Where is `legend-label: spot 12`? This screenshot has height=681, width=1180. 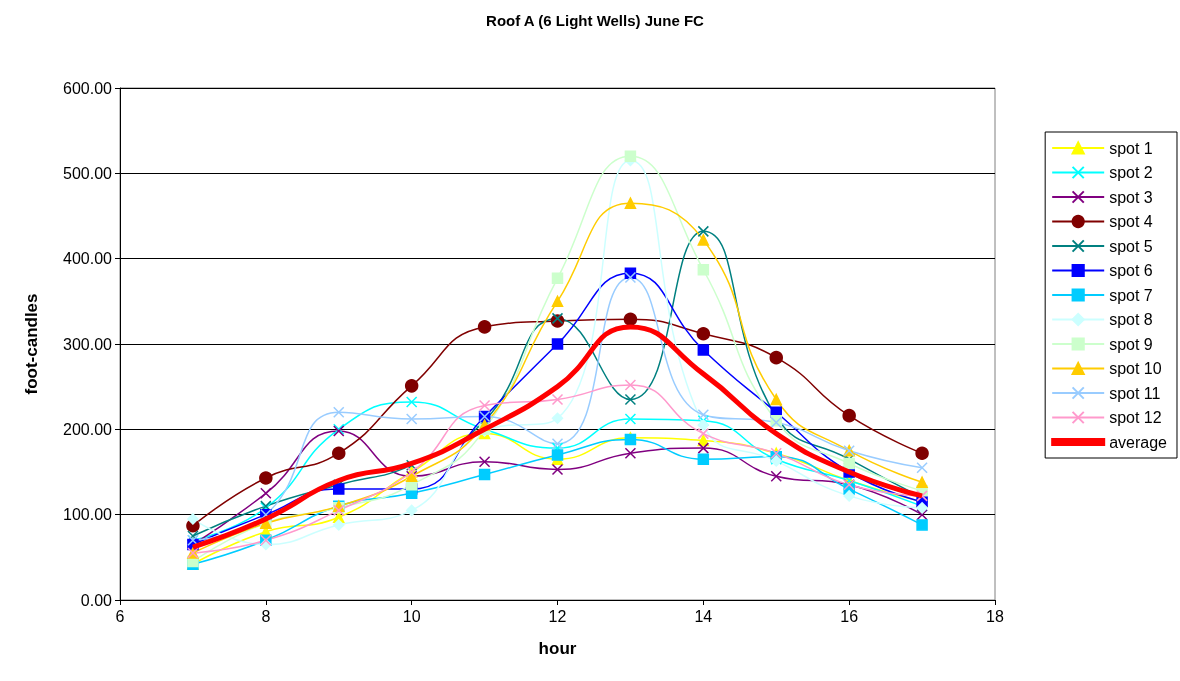 legend-label: spot 12 is located at coordinates (1135, 417).